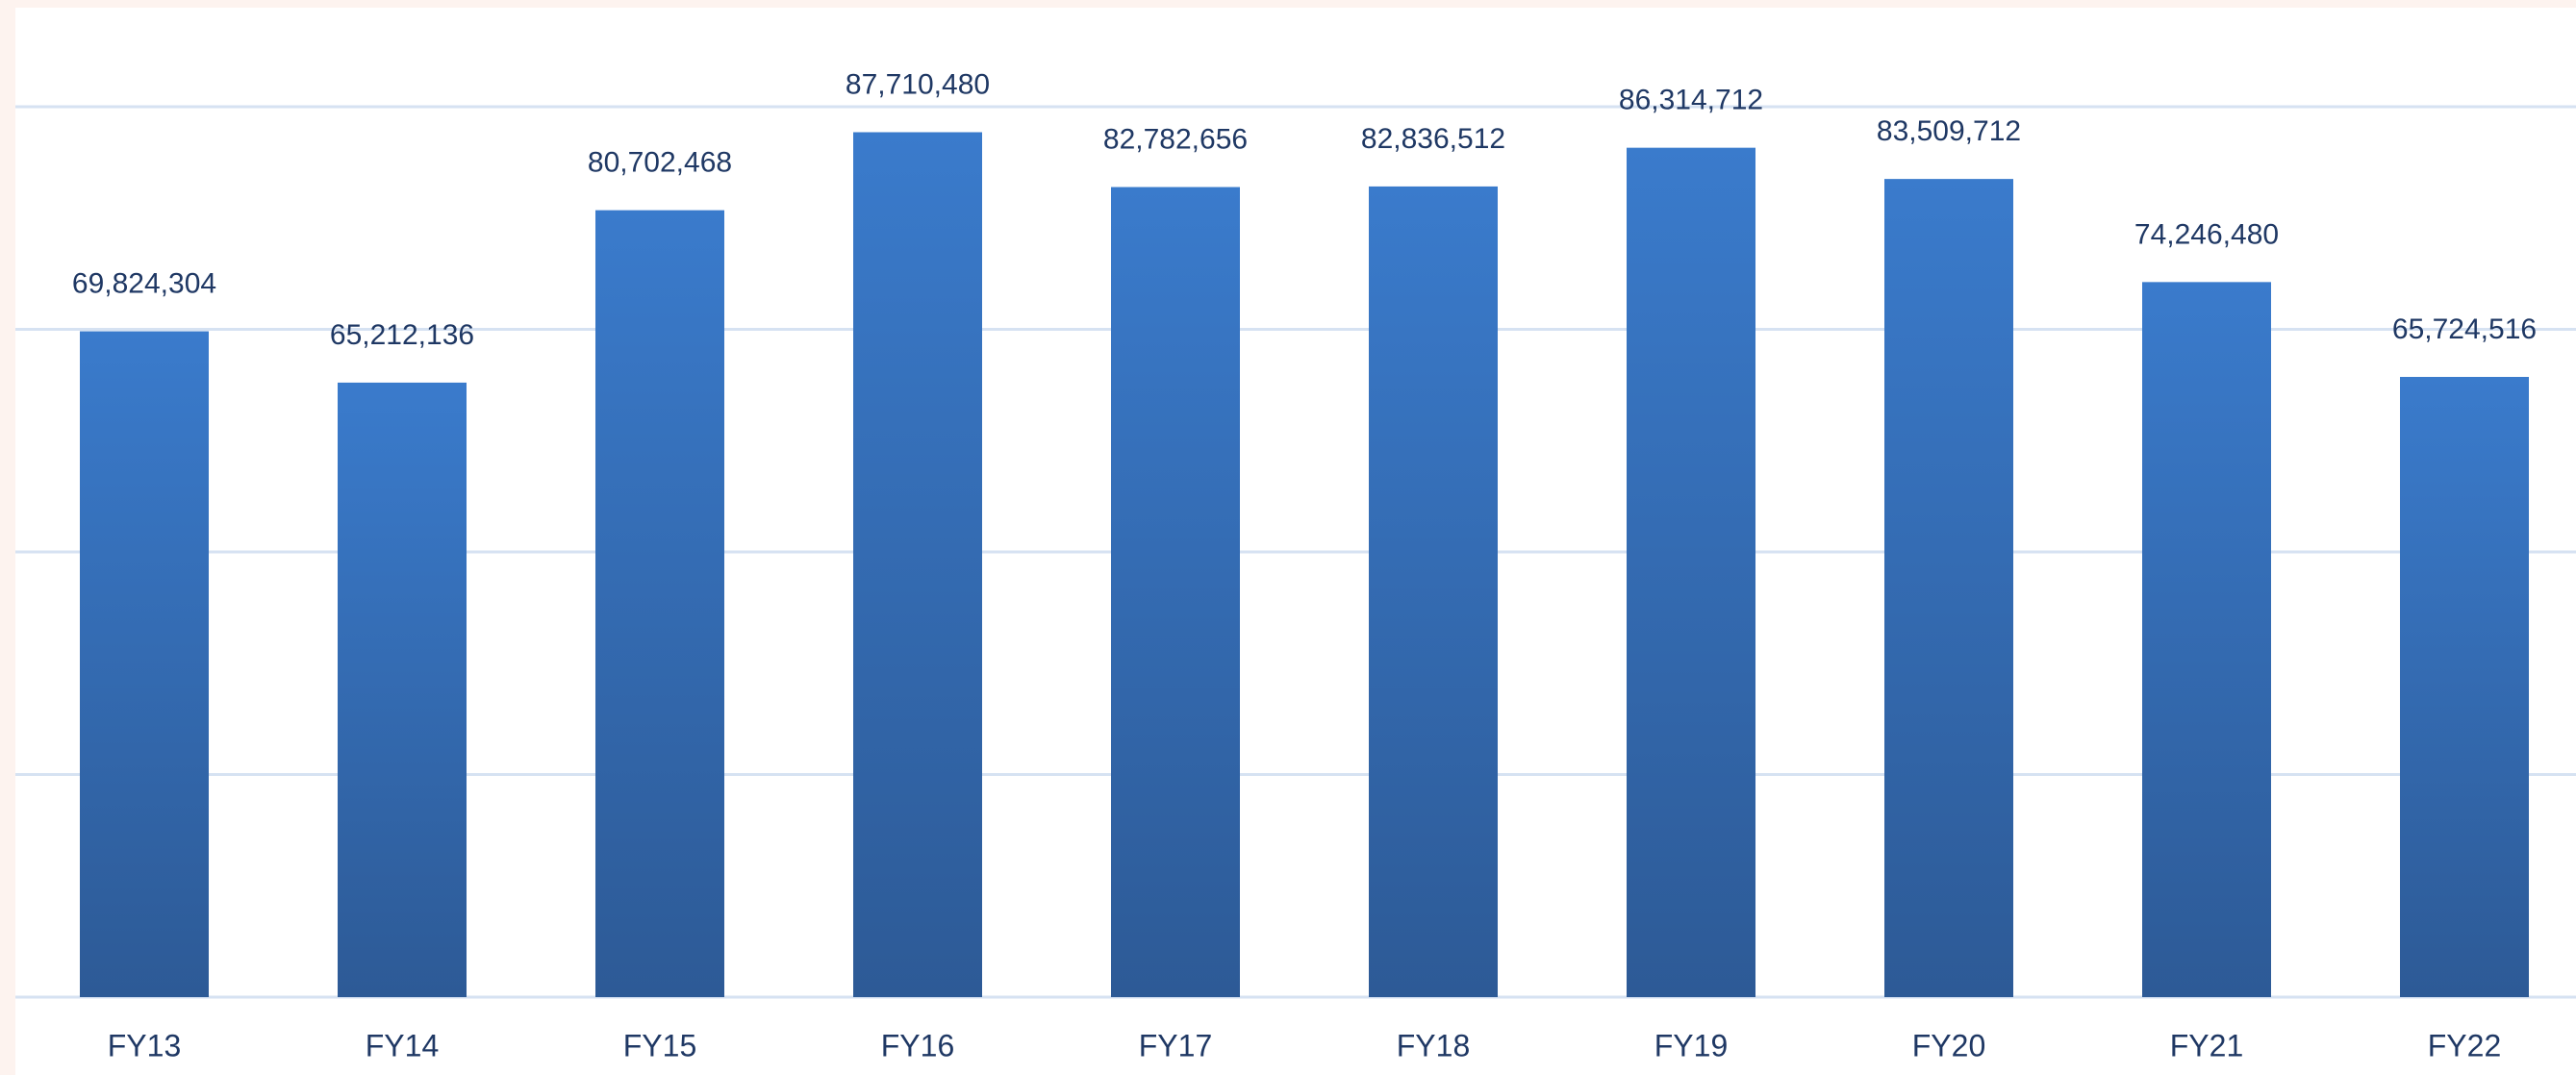 The image size is (2576, 1075). Describe the element at coordinates (1175, 139) in the screenshot. I see `value-label: 82,782,656` at that location.